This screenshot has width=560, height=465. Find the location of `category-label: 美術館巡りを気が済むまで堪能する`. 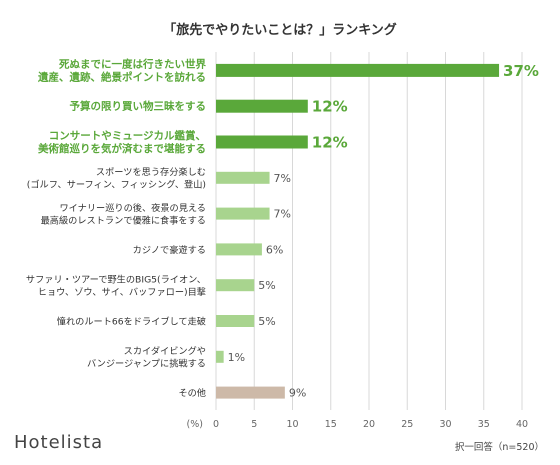

category-label: 美術館巡りを気が済むまで堪能する is located at coordinates (122, 148).